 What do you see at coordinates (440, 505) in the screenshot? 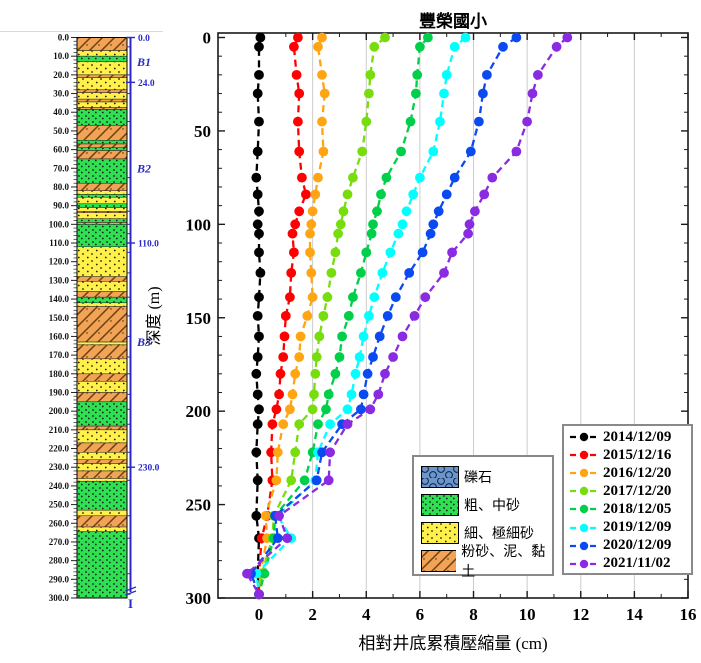
I see `lithology-swatch-coarse_sand` at bounding box center [440, 505].